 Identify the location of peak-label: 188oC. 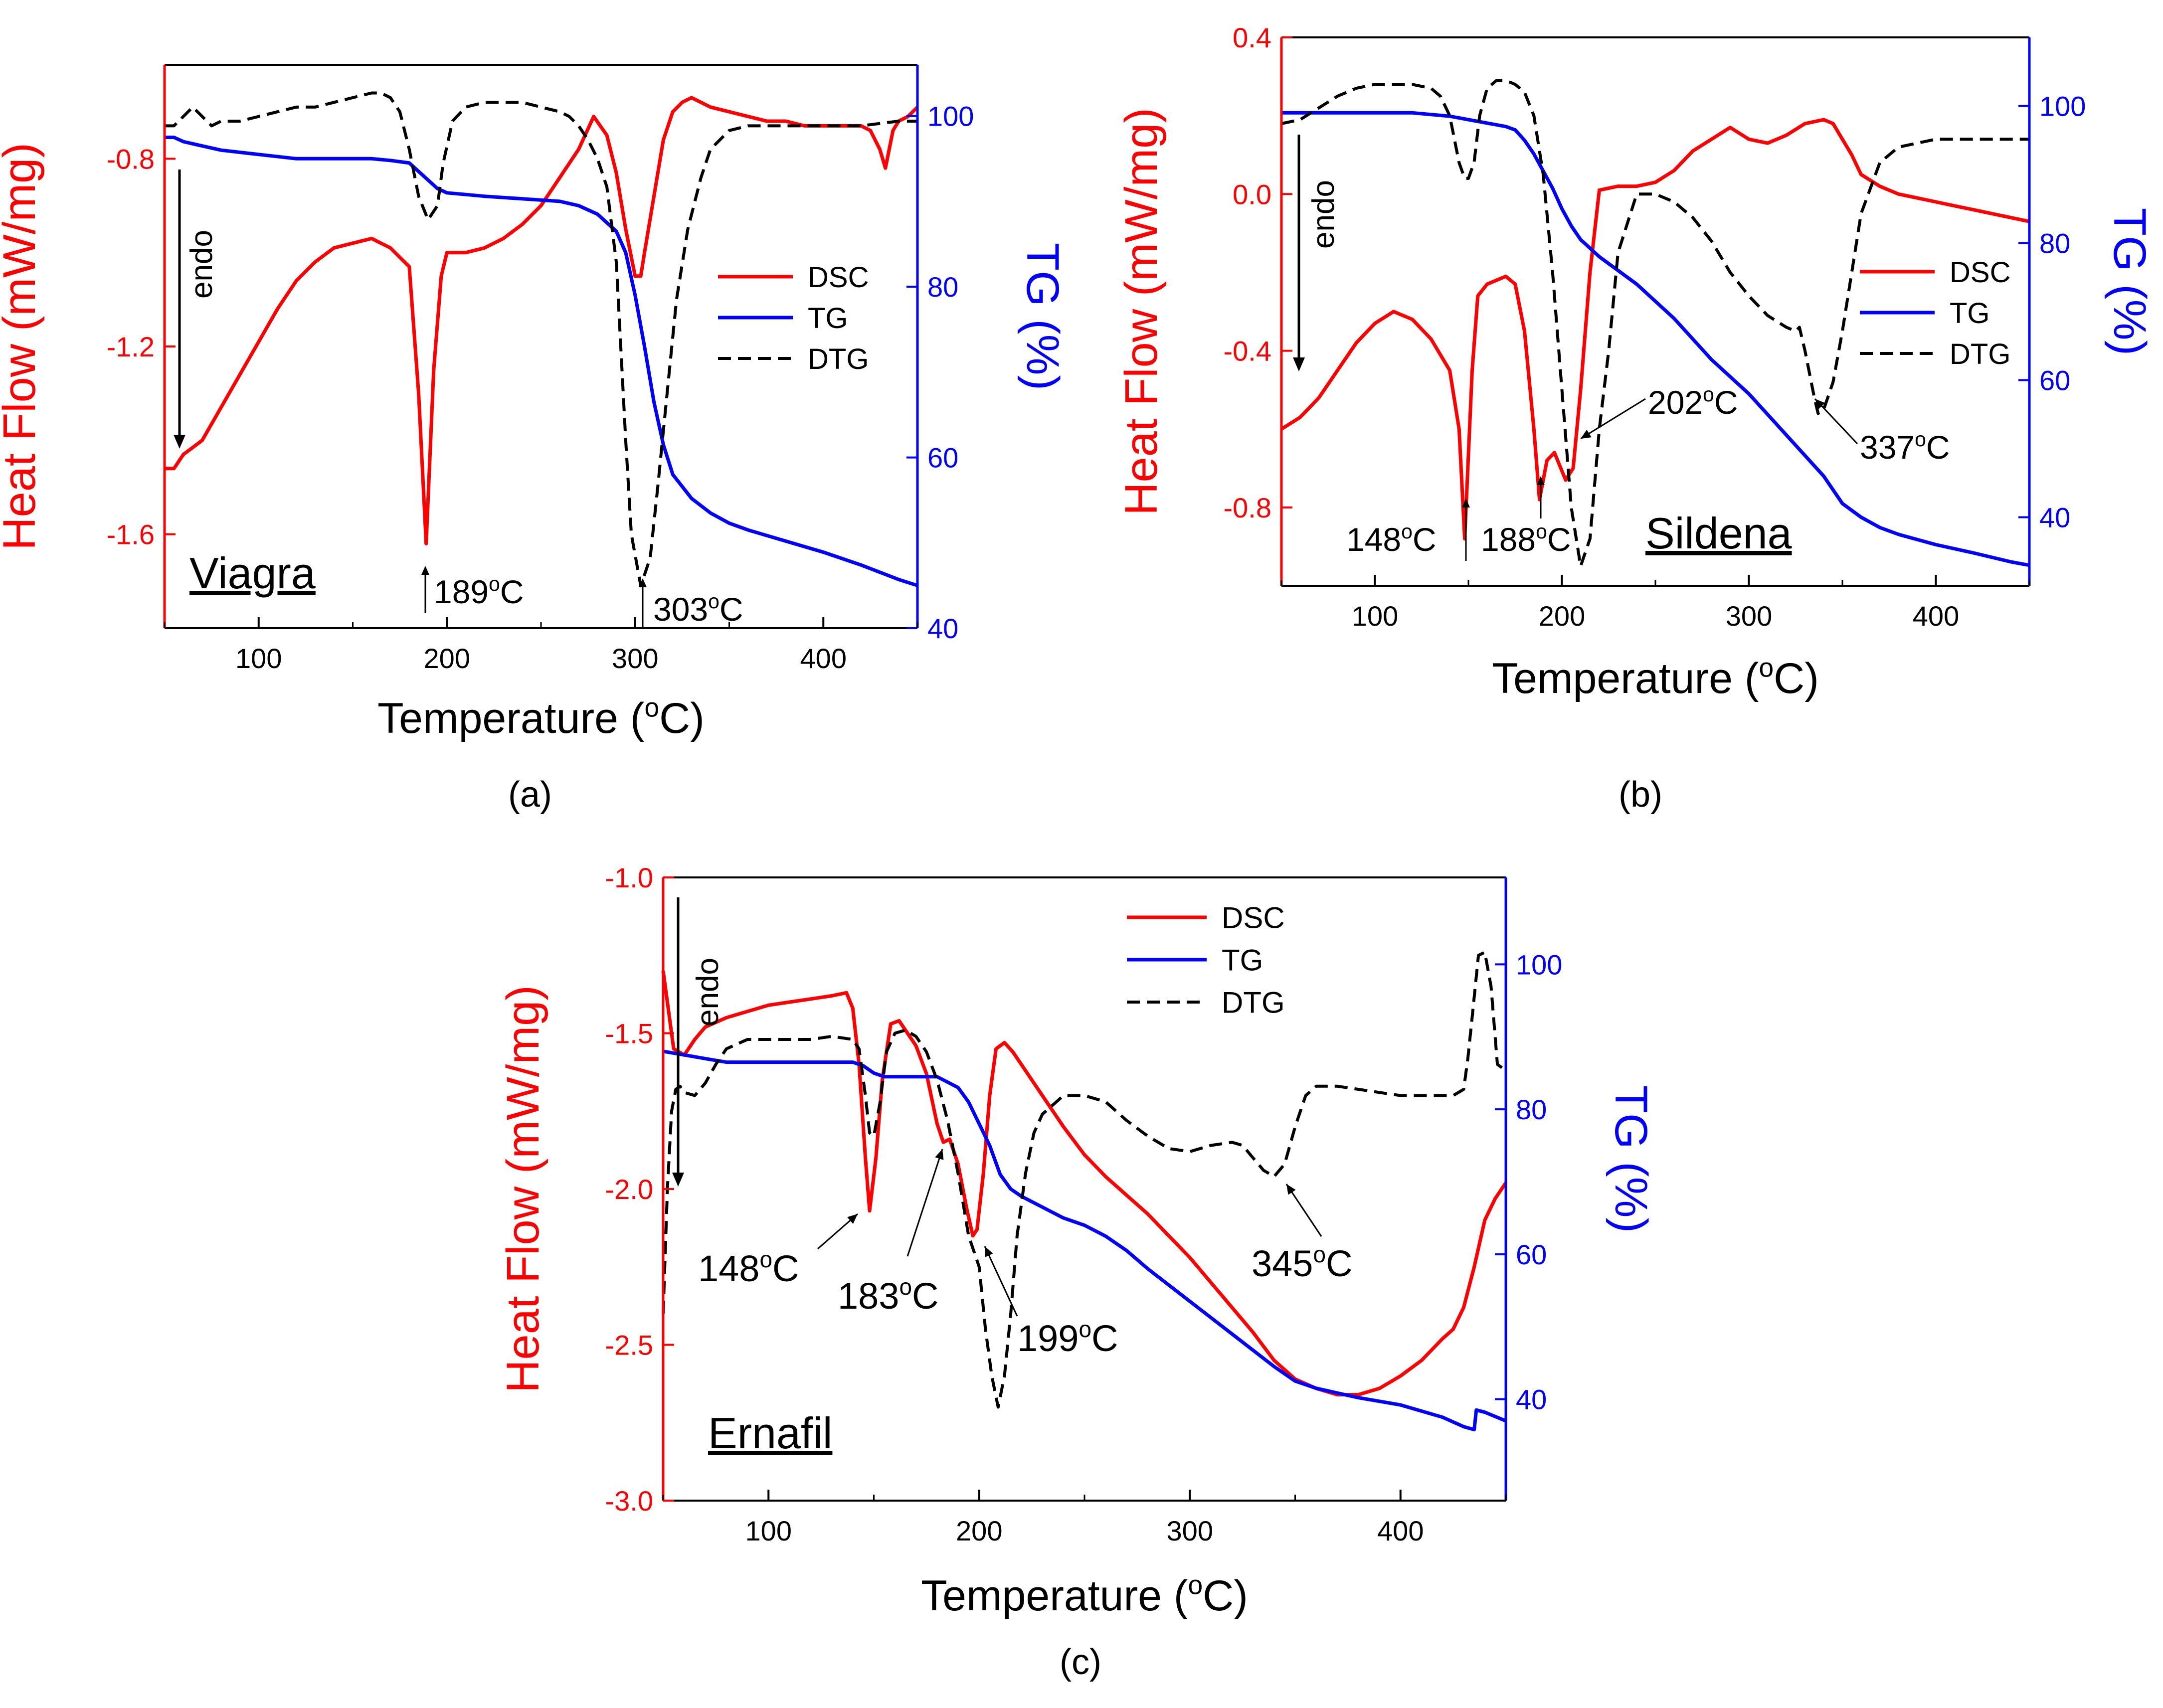
(1526, 539).